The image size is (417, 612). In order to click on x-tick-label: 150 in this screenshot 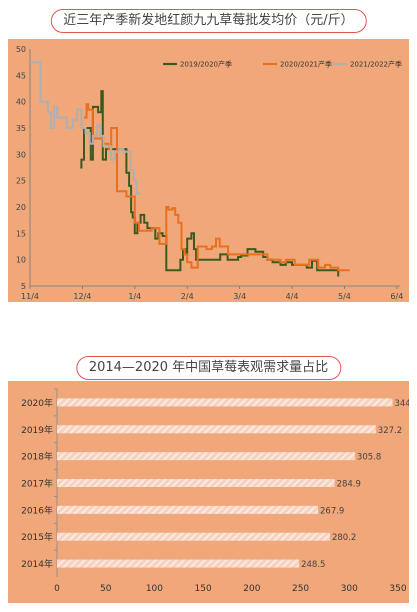, I will do `click(203, 589)`.